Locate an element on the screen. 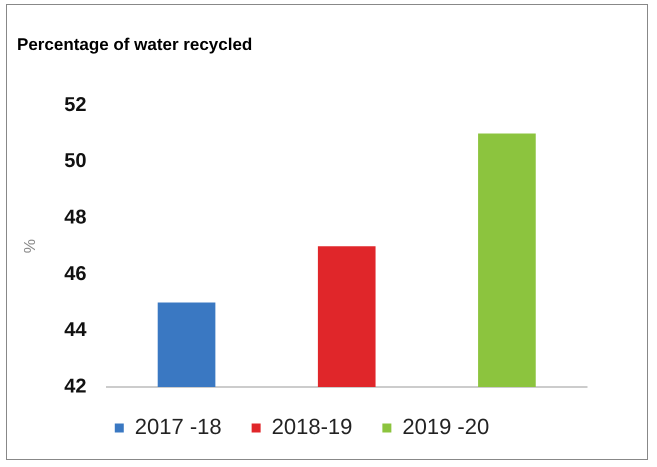 The image size is (657, 467). legend-label: 2017 -18 is located at coordinates (178, 427).